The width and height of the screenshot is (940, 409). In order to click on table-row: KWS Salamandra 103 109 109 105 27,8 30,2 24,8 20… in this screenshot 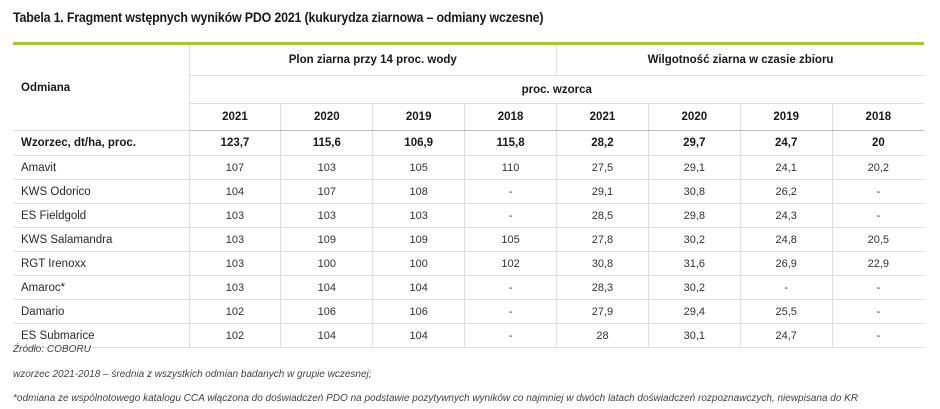, I will do `click(469, 239)`.